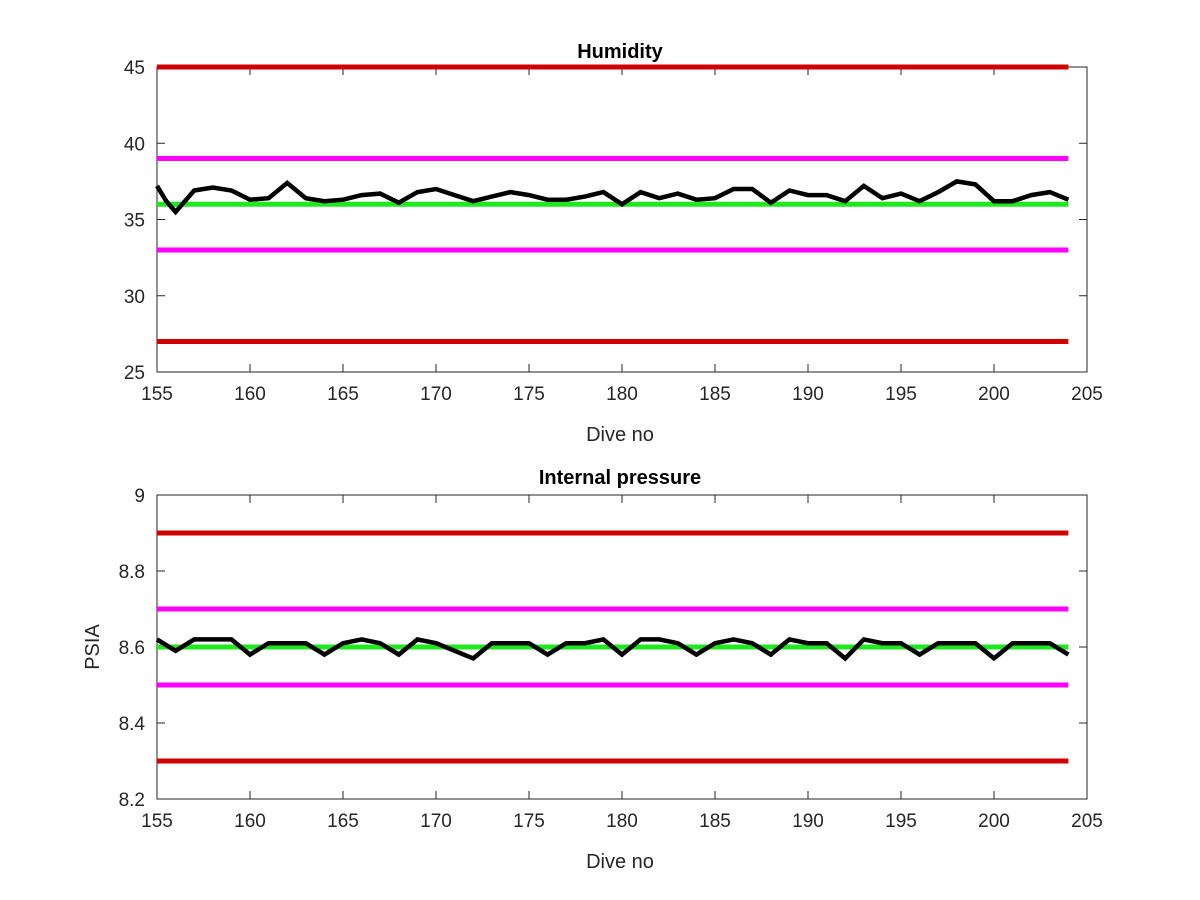 Image resolution: width=1200 pixels, height=900 pixels. What do you see at coordinates (93, 647) in the screenshot?
I see `y-axis-label: PSIA` at bounding box center [93, 647].